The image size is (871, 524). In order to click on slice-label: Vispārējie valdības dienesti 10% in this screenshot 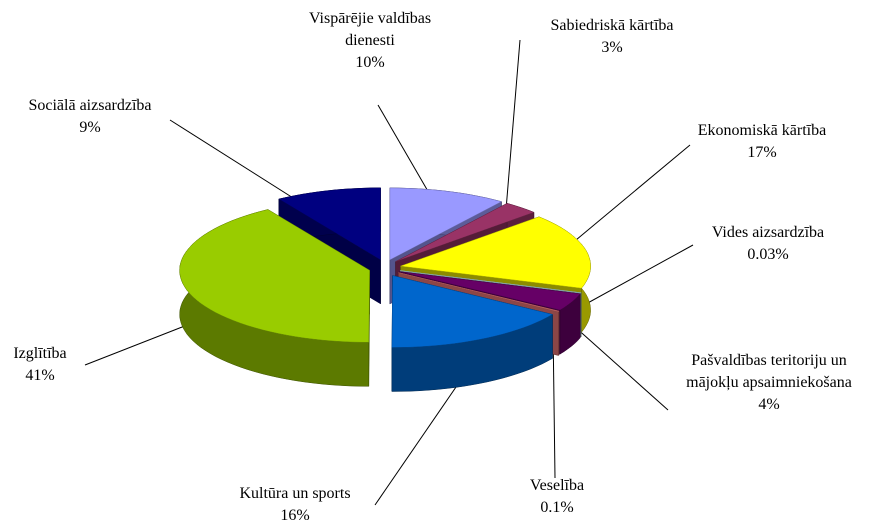, I will do `click(370, 41)`.